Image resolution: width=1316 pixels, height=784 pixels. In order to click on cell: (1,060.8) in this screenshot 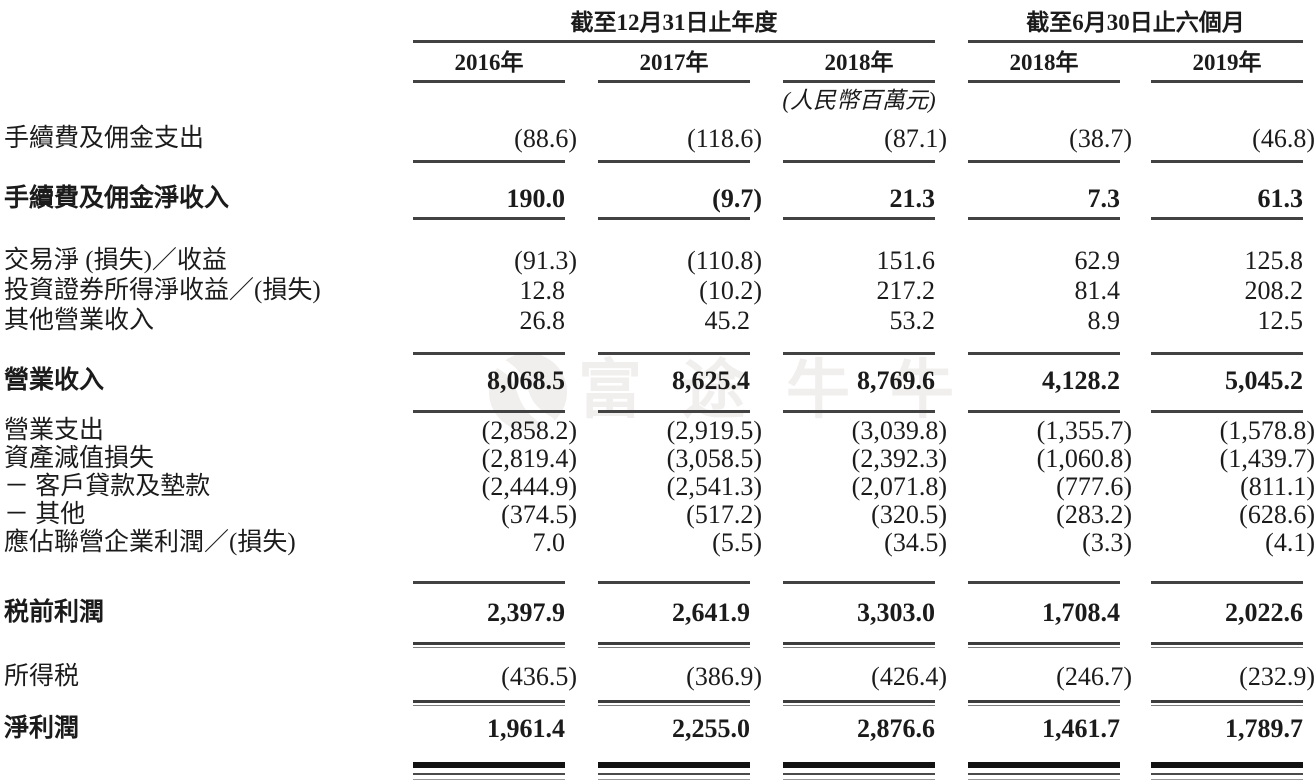, I will do `click(1084, 458)`.